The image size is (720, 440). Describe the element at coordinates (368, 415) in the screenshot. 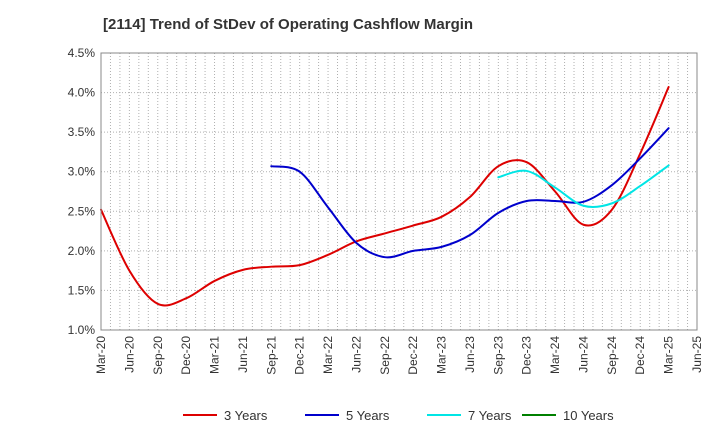

I see `legend-label: 5 Years` at that location.